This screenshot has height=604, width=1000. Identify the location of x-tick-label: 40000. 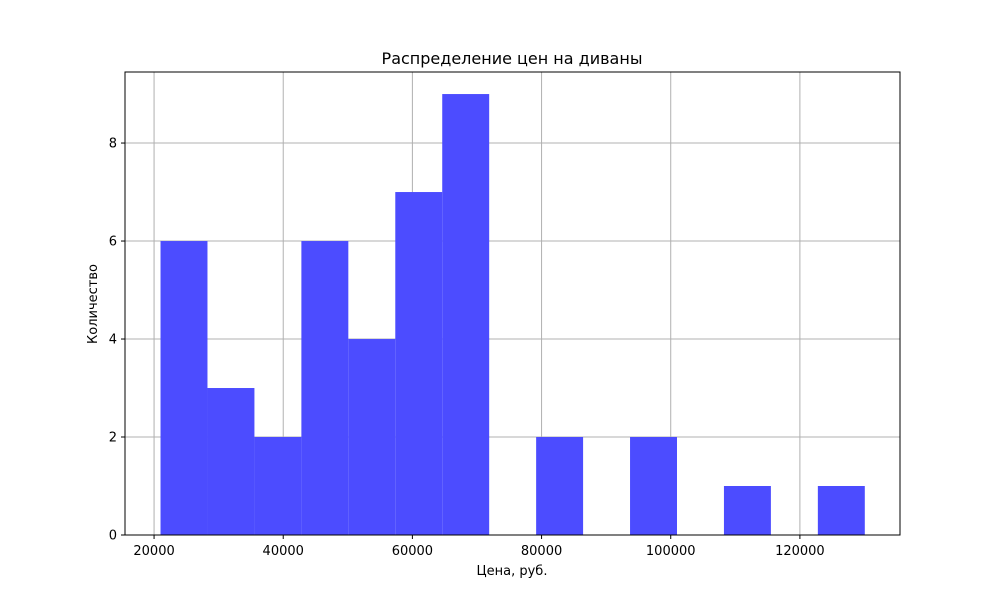
(283, 551).